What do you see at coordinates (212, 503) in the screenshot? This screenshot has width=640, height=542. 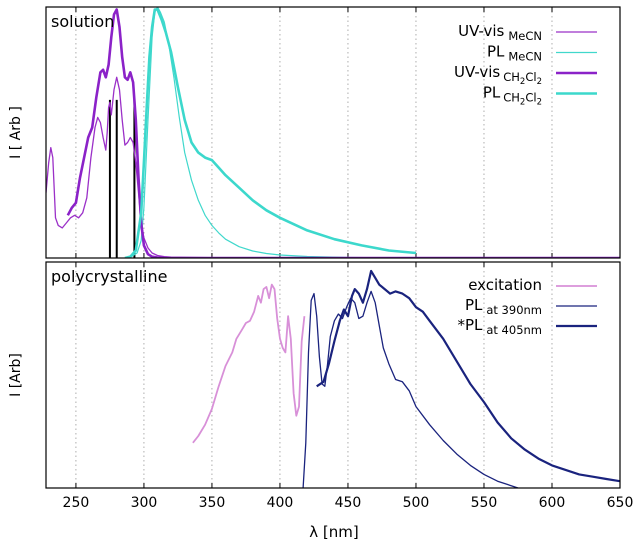 I see `x-tick-label: 350` at bounding box center [212, 503].